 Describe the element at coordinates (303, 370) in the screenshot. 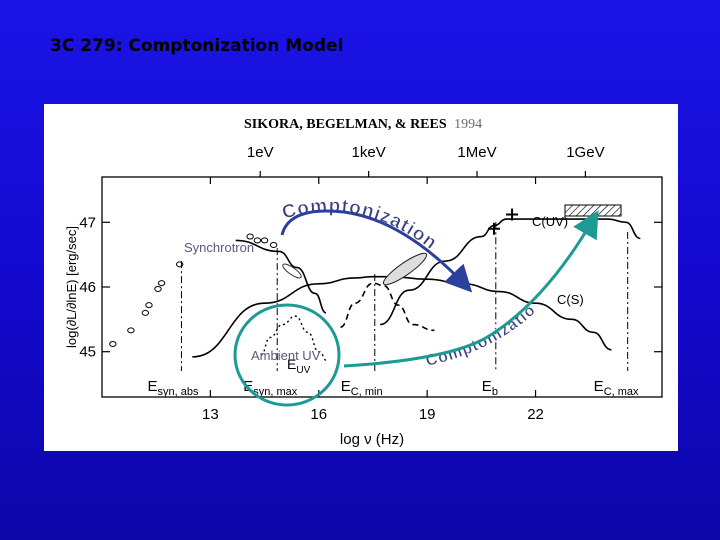

I see `label-e-uv-sub: UV` at that location.